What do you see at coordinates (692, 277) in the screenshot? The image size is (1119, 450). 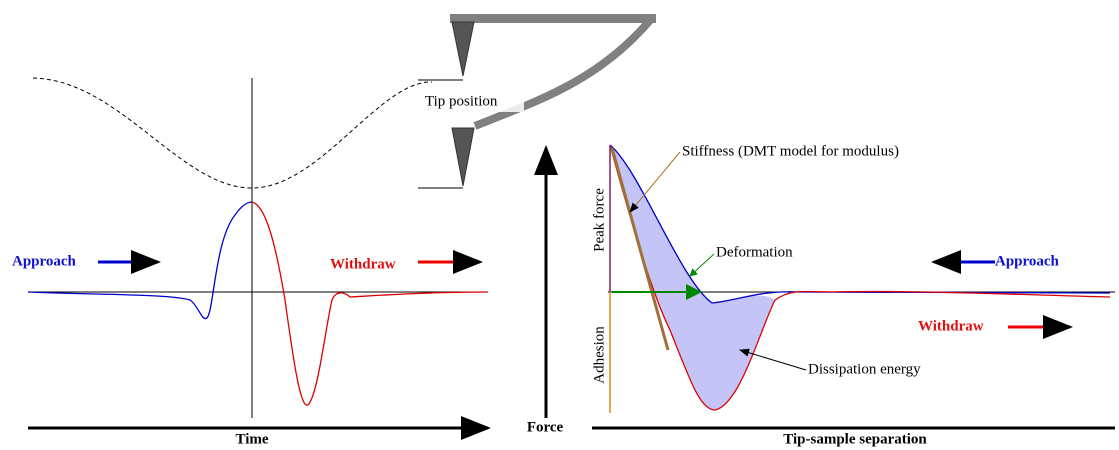 I see `dissipation-area` at bounding box center [692, 277].